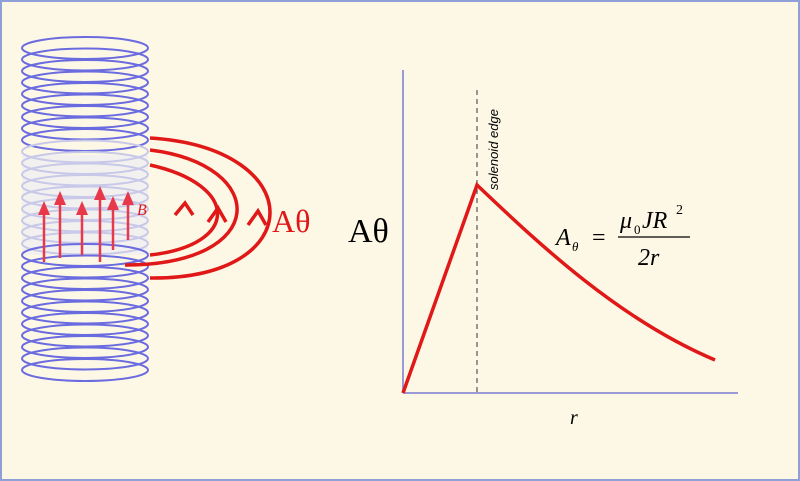  I want to click on formula-mu: μ, so click(625, 221).